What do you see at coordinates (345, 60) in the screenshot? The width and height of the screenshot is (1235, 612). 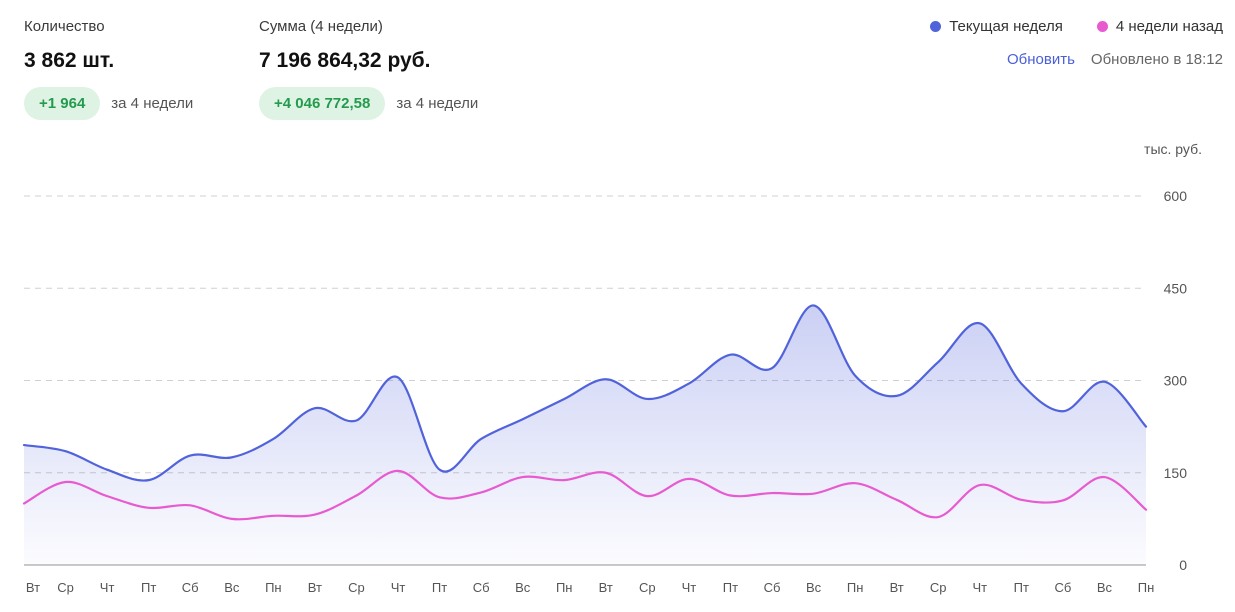 I see `sum-value: 7 196 864,32 руб.` at bounding box center [345, 60].